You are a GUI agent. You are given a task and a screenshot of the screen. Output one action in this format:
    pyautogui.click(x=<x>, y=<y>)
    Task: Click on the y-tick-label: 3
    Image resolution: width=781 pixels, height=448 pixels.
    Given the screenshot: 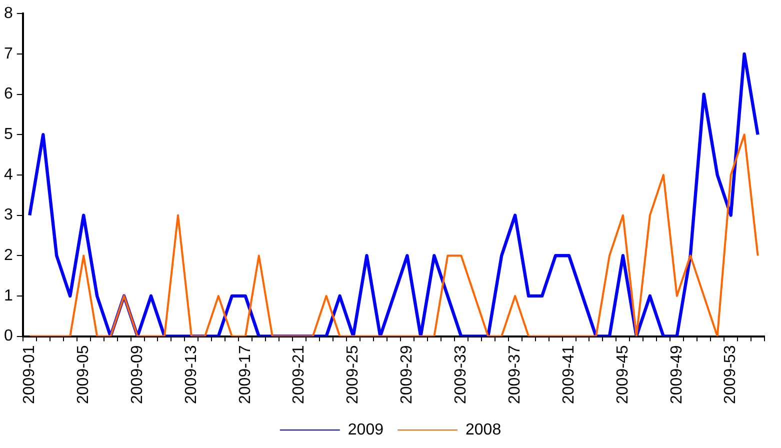 What is the action you would take?
    pyautogui.click(x=8, y=215)
    